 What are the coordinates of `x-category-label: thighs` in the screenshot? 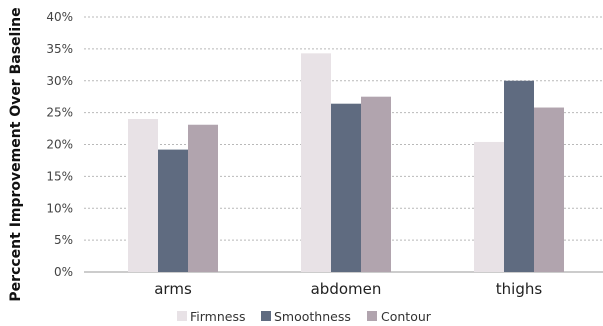 It's located at (519, 289).